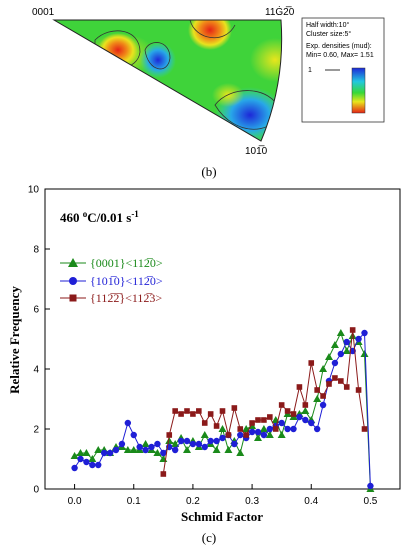 The width and height of the screenshot is (419, 550). Describe the element at coordinates (252, 501) in the screenshot. I see `x-tick-label: 0.3` at that location.